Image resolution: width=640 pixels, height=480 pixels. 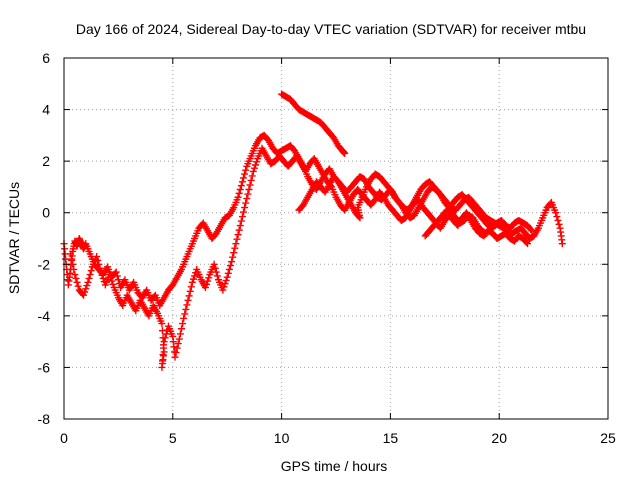 I want to click on x-tick-label: 15, so click(x=391, y=438).